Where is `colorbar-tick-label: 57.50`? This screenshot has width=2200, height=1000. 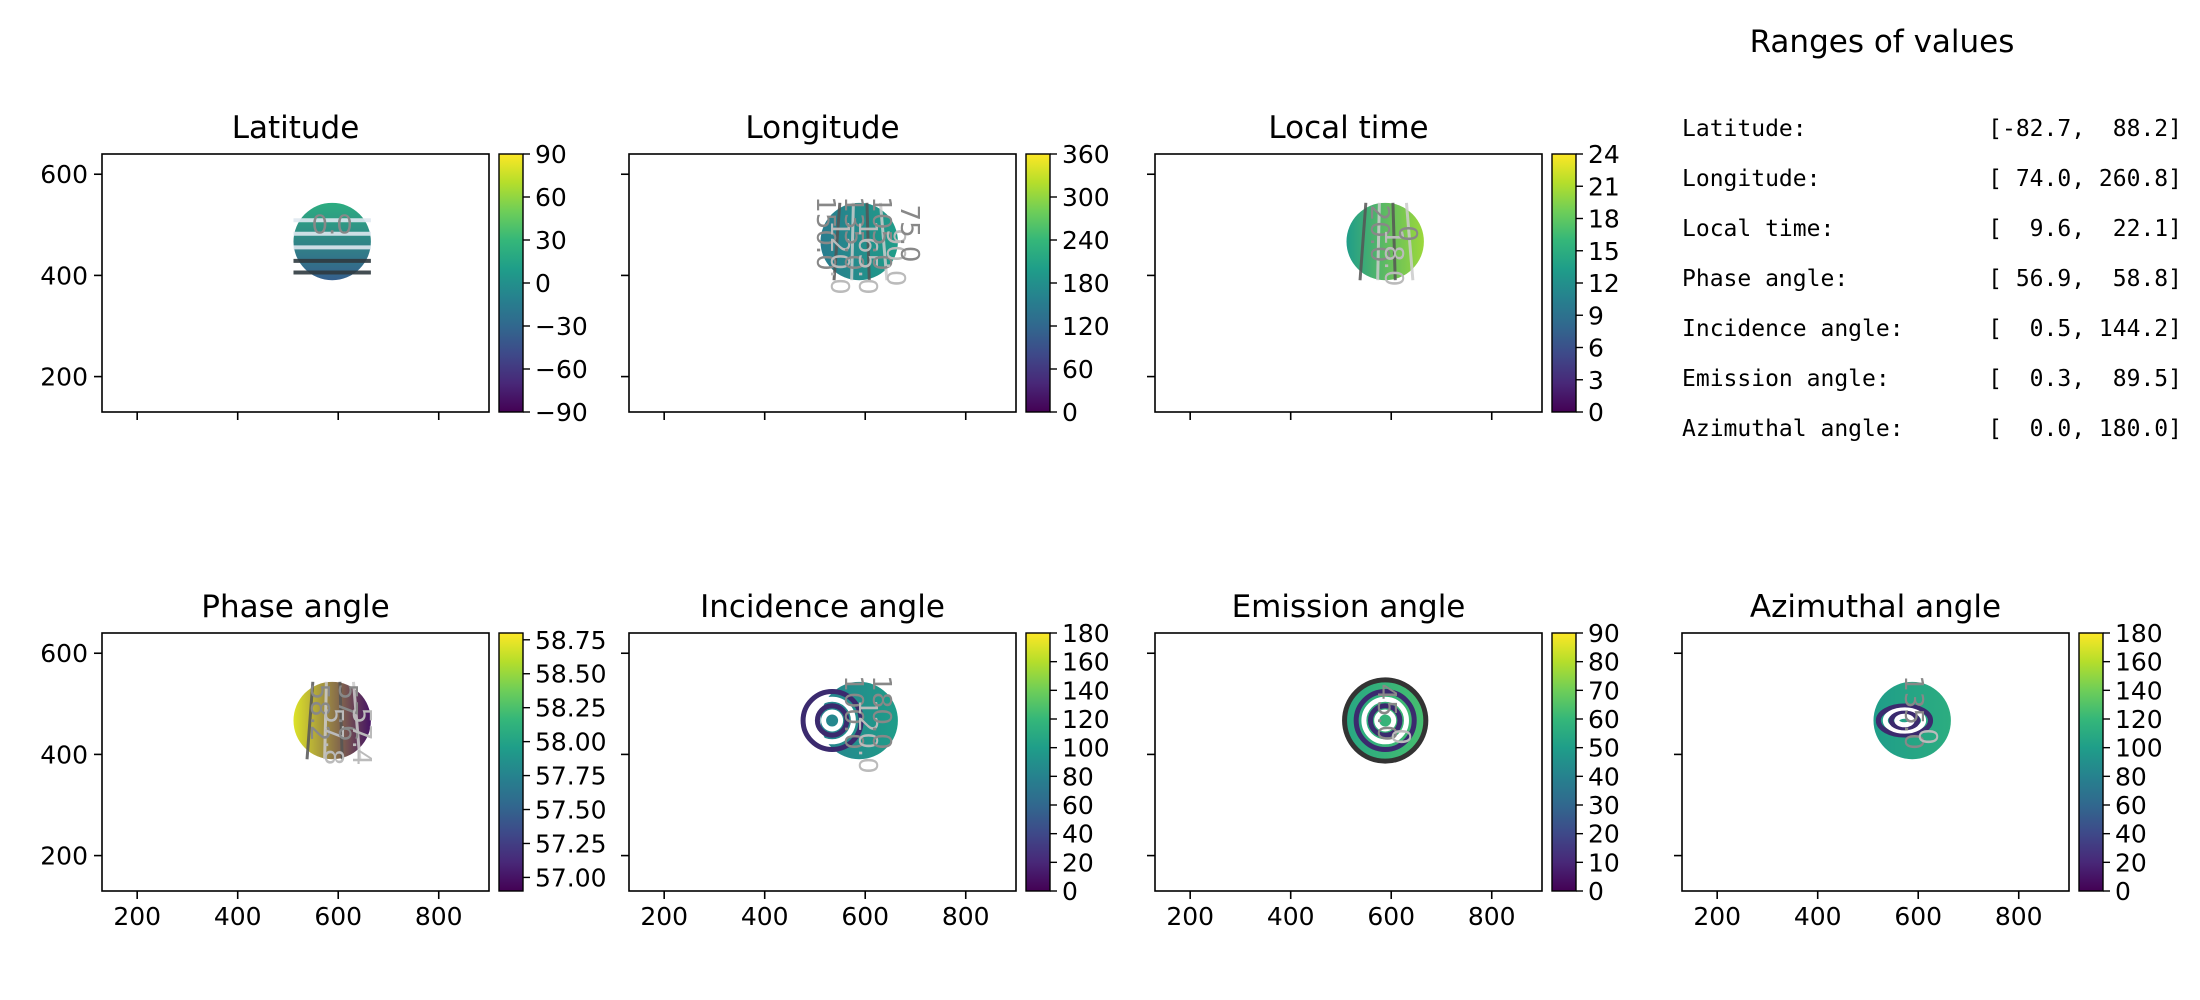
colorbar-tick-label: 57.50 is located at coordinates (571, 810).